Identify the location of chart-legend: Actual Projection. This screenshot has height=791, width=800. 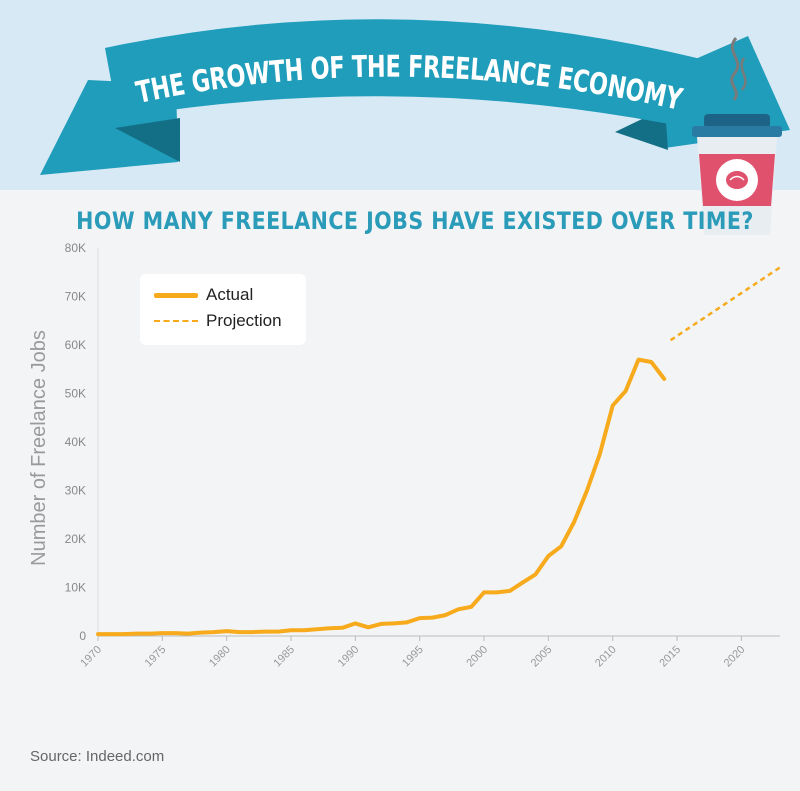
(223, 309).